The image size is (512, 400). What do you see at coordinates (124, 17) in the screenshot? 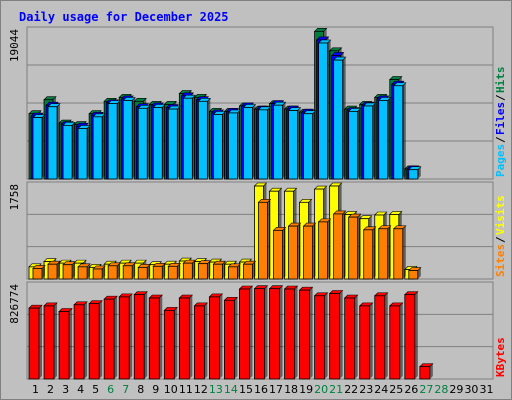
I see `chart-title: Daily usage for December 2025` at bounding box center [124, 17].